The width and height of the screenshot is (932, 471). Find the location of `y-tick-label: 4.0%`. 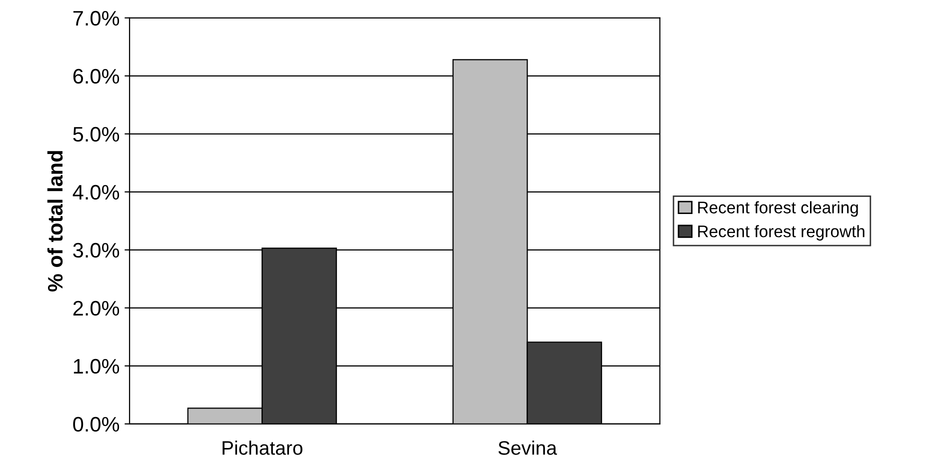

y-tick-label: 4.0% is located at coordinates (96, 192).